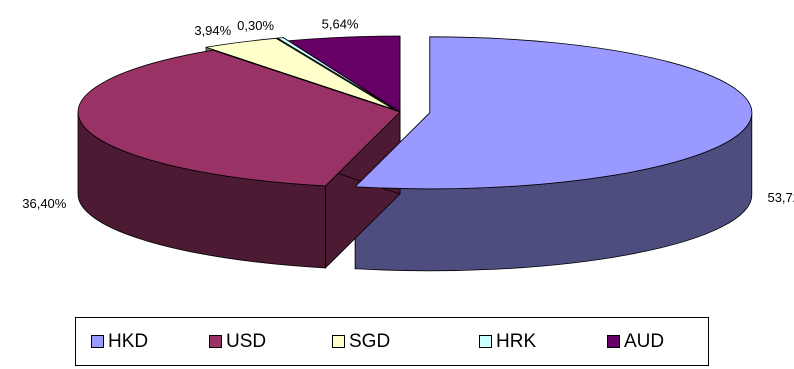 Image resolution: width=794 pixels, height=369 pixels. Describe the element at coordinates (255, 25) in the screenshot. I see `pct-label-hrk: 0,30%` at that location.